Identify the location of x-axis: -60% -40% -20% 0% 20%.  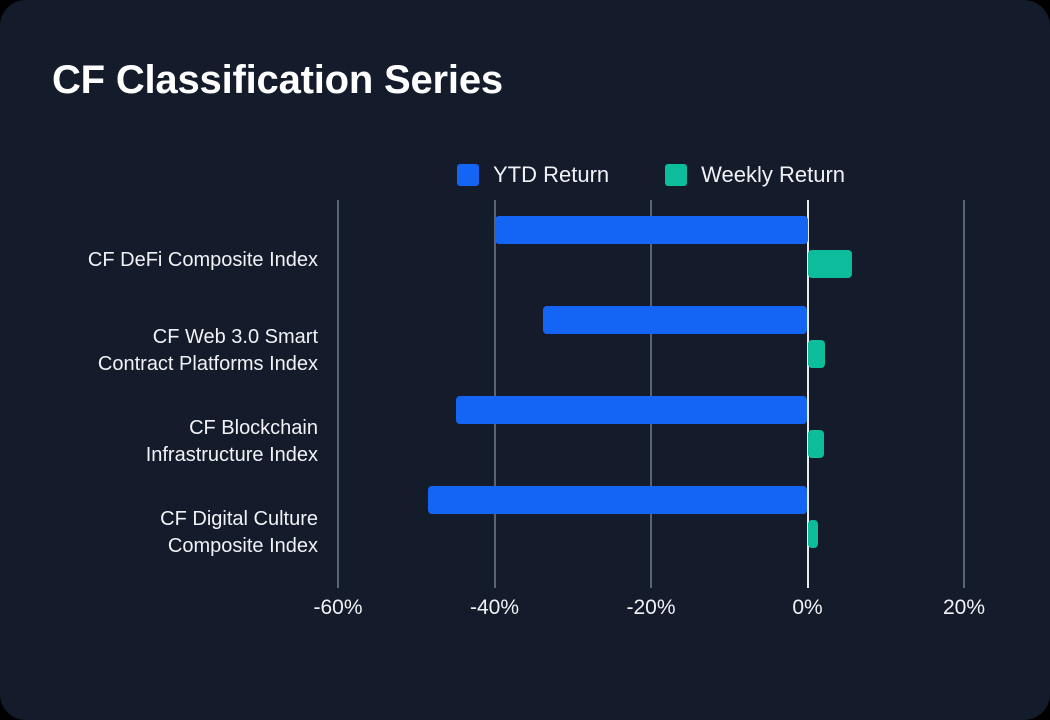
(649, 613).